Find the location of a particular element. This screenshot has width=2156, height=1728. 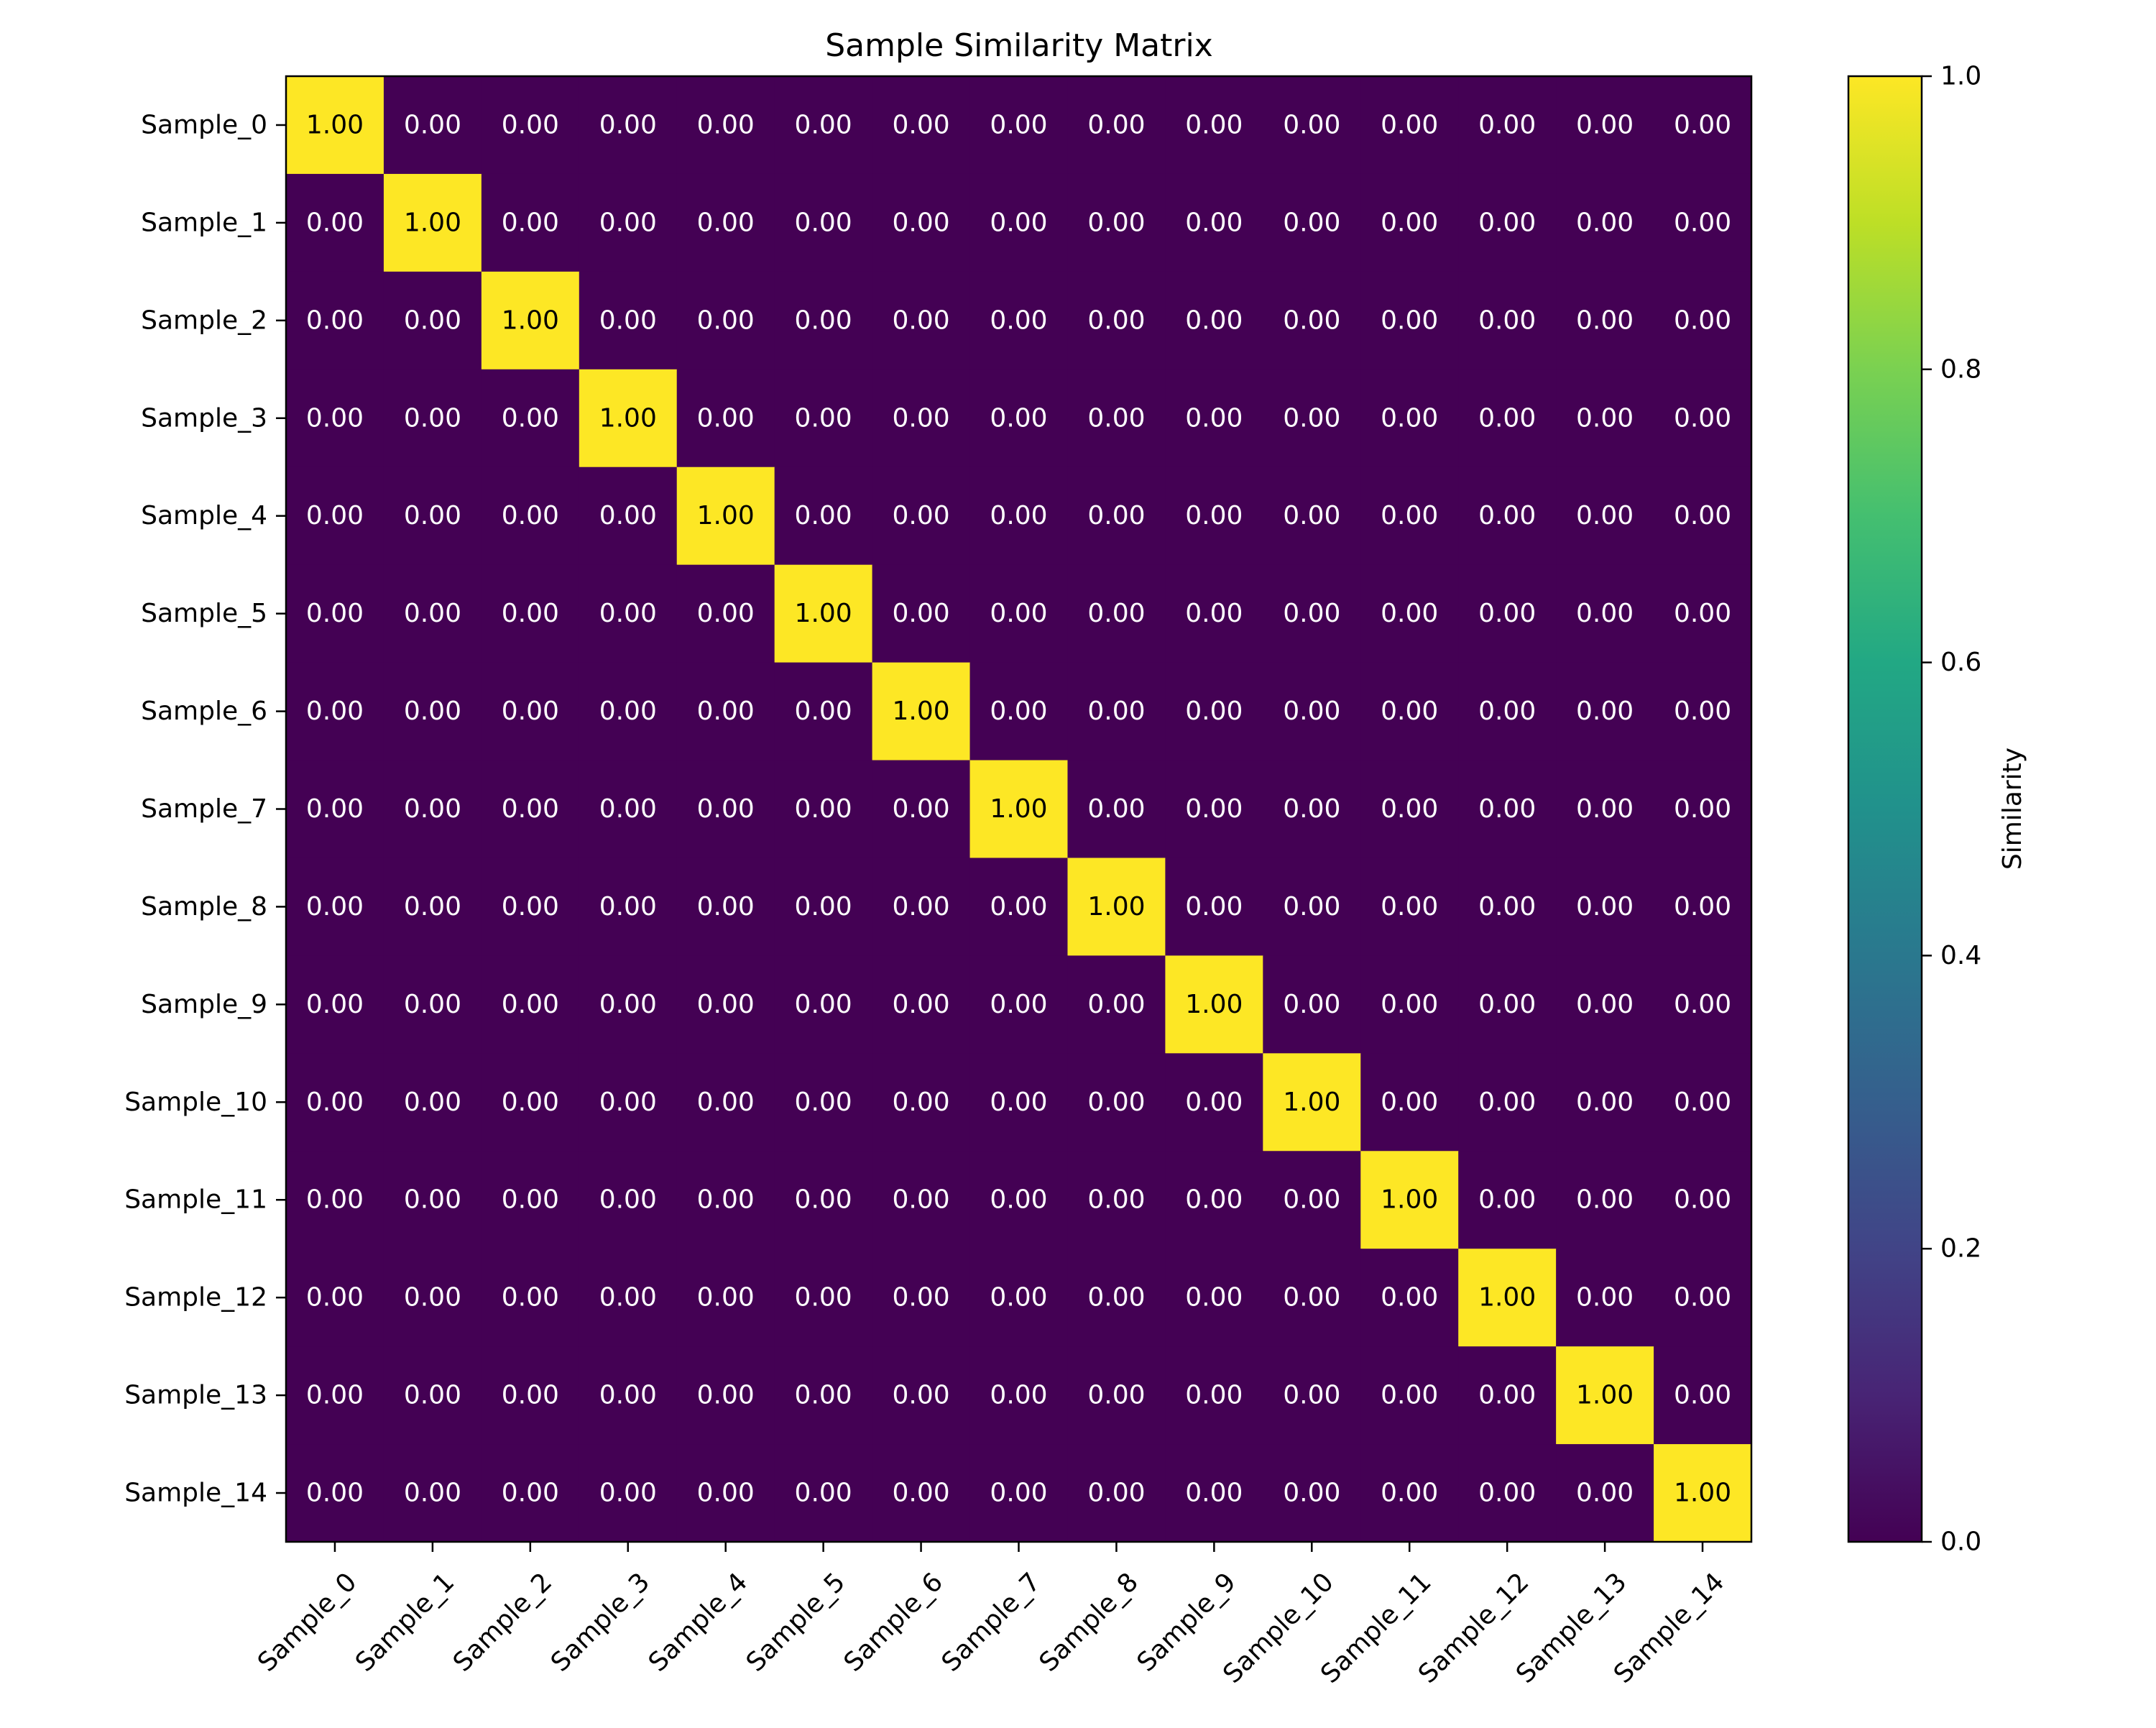

colorbar-ticks: 0.0 0.2 0.4 0.6 0.8 1.0 is located at coordinates (1951, 810).